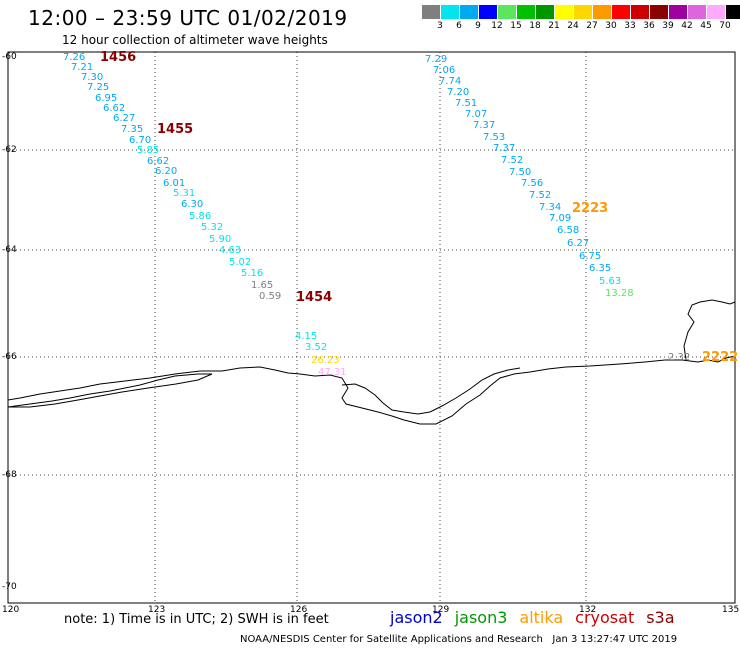 This screenshot has height=650, width=740. What do you see at coordinates (588, 610) in the screenshot?
I see `longitude-label: 132` at bounding box center [588, 610].